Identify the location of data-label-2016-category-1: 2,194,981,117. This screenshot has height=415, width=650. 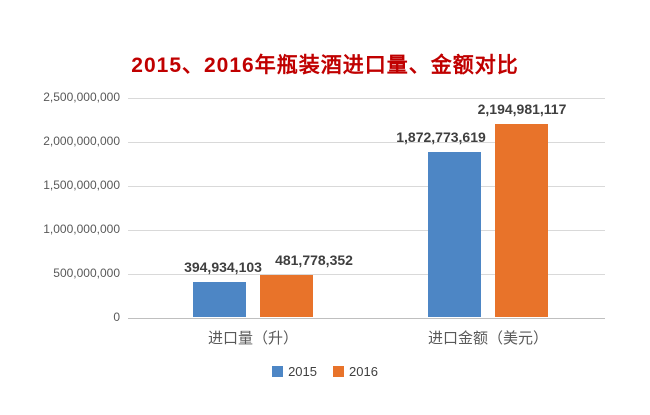
(522, 109).